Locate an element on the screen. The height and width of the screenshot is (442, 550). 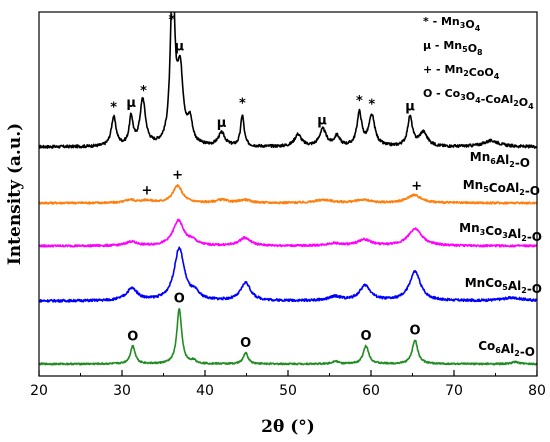
peak-marker-4-4: O is located at coordinates (414, 330).